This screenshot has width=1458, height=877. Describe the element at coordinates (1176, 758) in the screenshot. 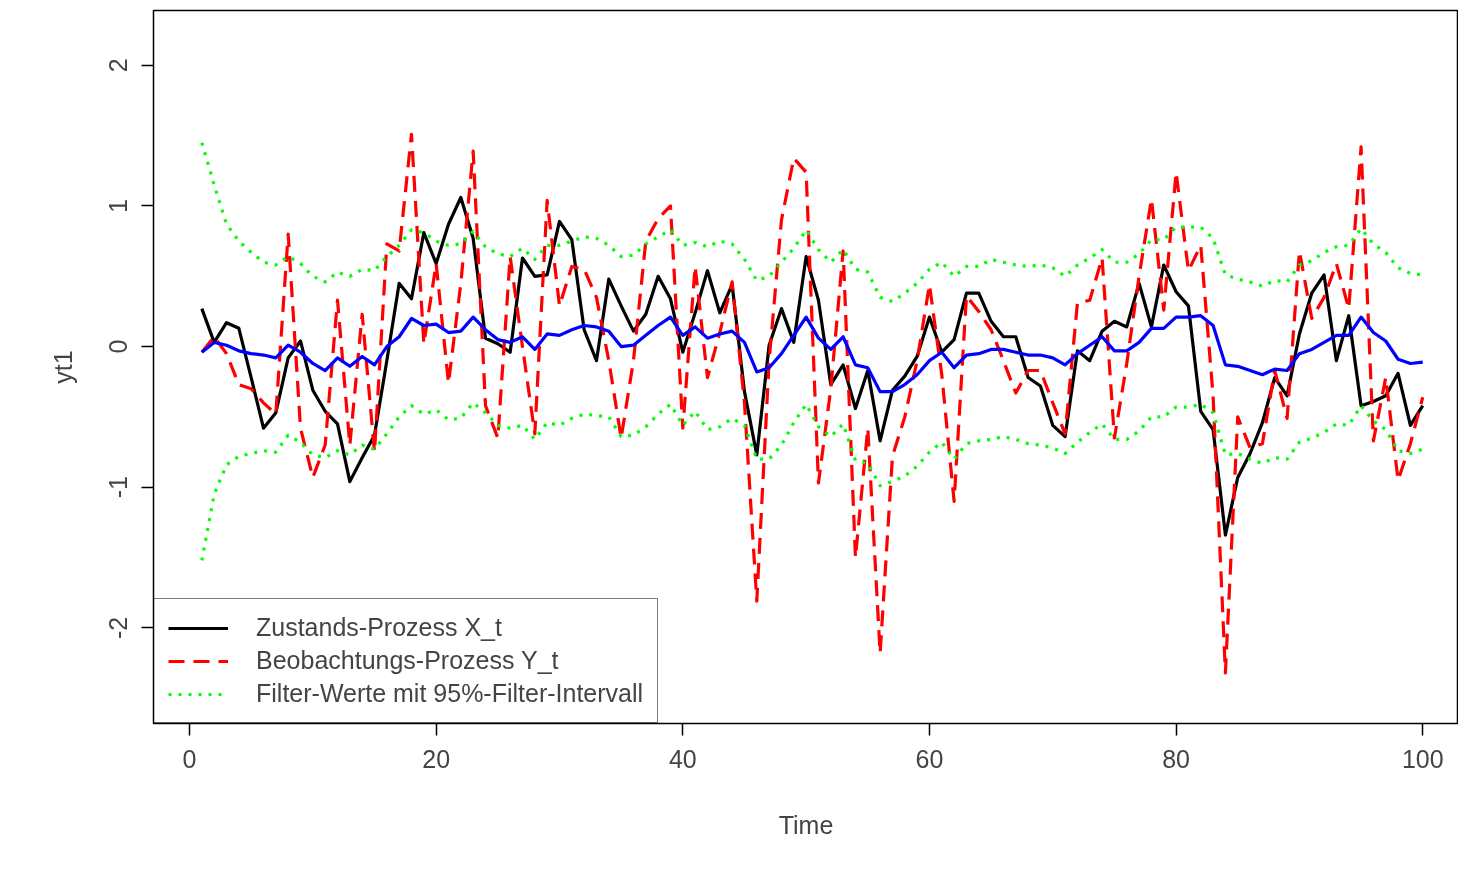

I see `x-tick-label: 80` at that location.